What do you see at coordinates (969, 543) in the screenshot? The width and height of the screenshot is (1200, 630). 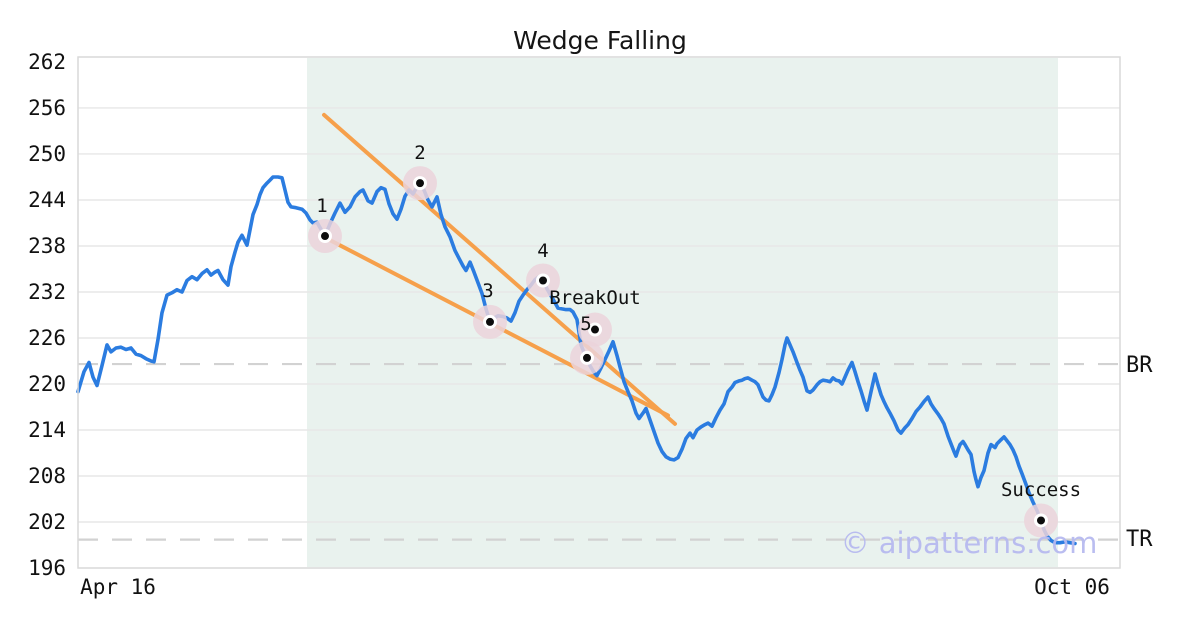 I see `watermark: © aipatterns.com` at bounding box center [969, 543].